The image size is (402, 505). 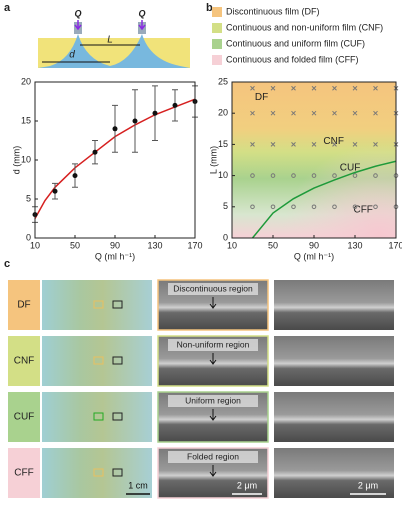 I want to click on phase-bg-cff, so click(x=314, y=160).